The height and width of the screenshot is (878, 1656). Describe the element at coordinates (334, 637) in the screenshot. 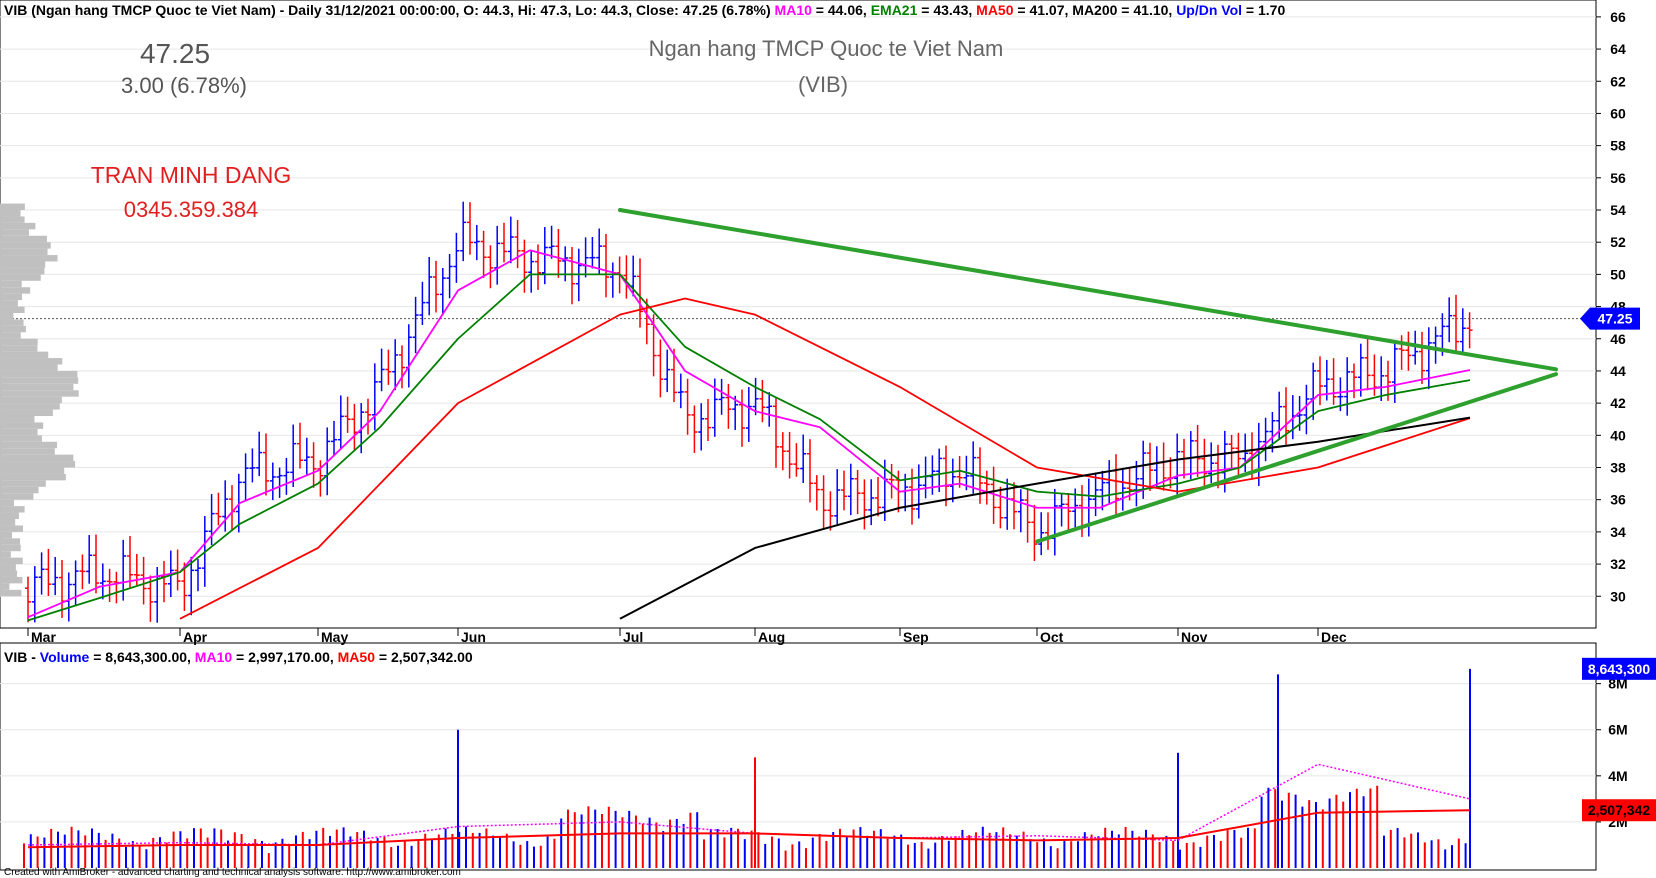

I see `x-tick-label: May` at that location.